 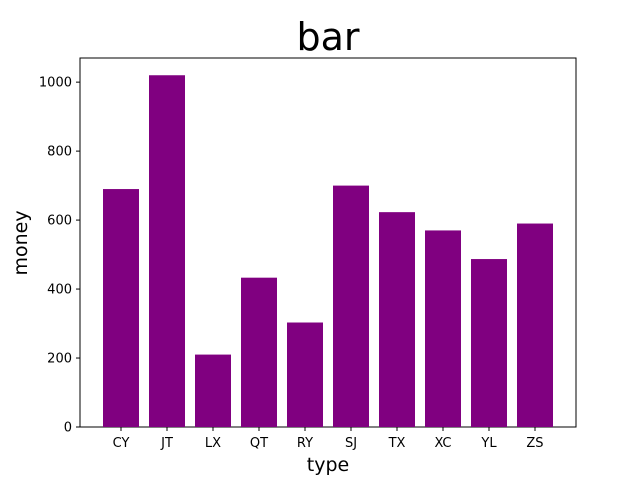 I want to click on x-tick-label-jt: JT, so click(x=166, y=443).